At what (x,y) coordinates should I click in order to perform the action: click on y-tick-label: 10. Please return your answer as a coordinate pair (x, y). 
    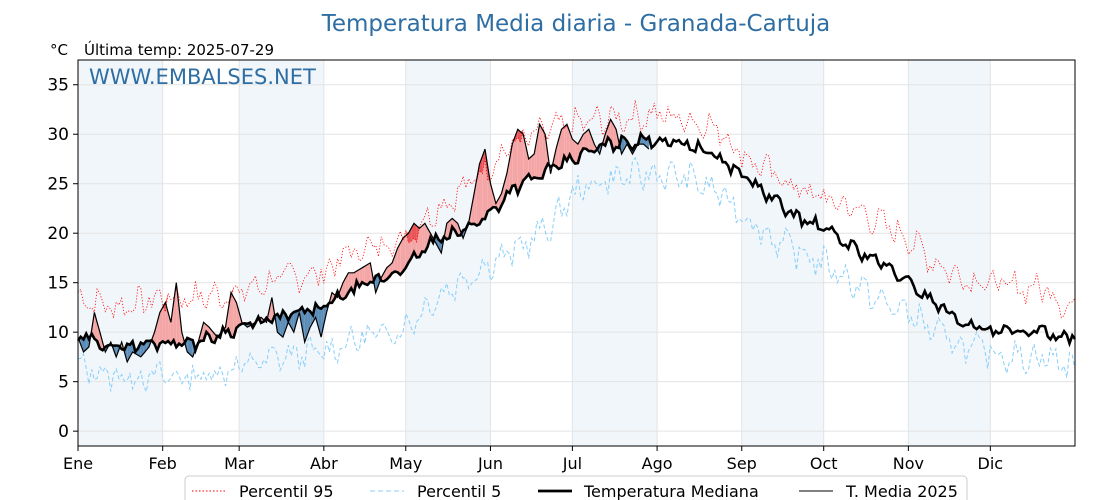
    Looking at the image, I should click on (58, 333).